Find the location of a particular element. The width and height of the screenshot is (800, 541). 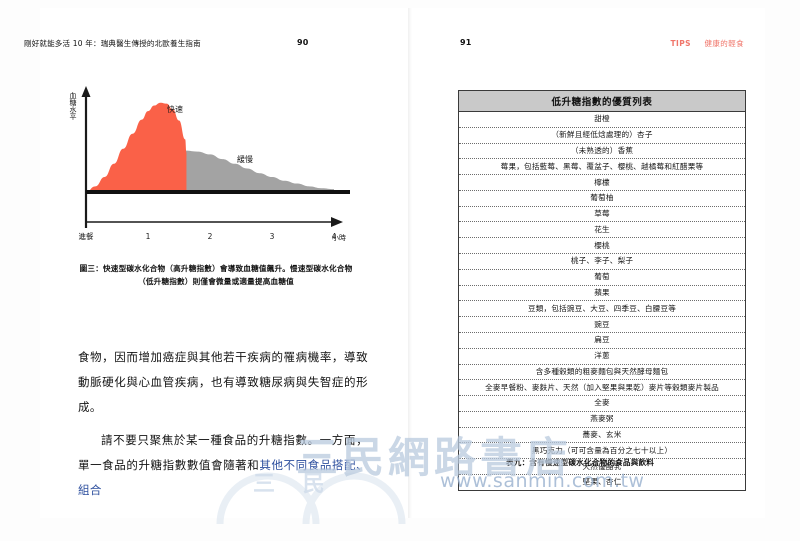

table-head: 低升糖指數的優質列表 is located at coordinates (602, 101).